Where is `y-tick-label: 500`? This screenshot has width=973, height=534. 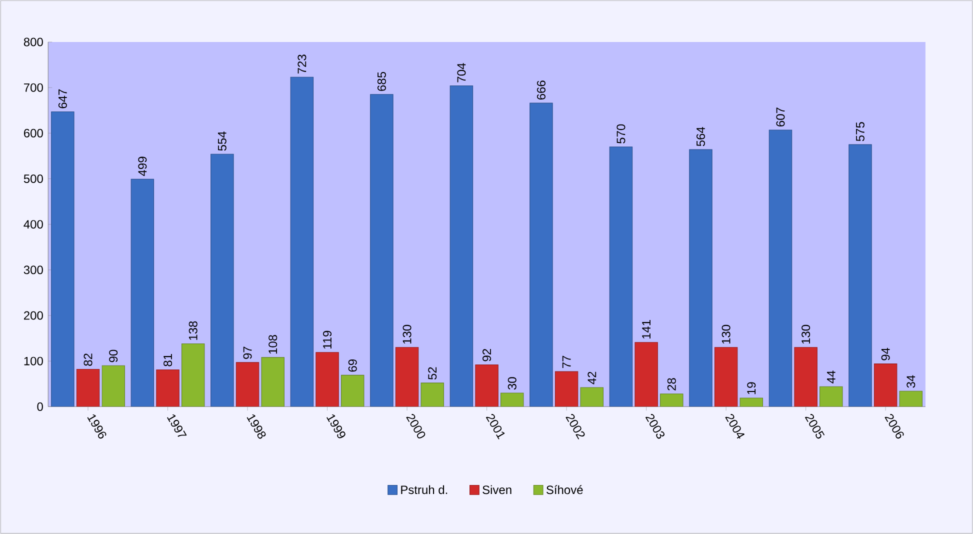
y-tick-label: 500 is located at coordinates (33, 178).